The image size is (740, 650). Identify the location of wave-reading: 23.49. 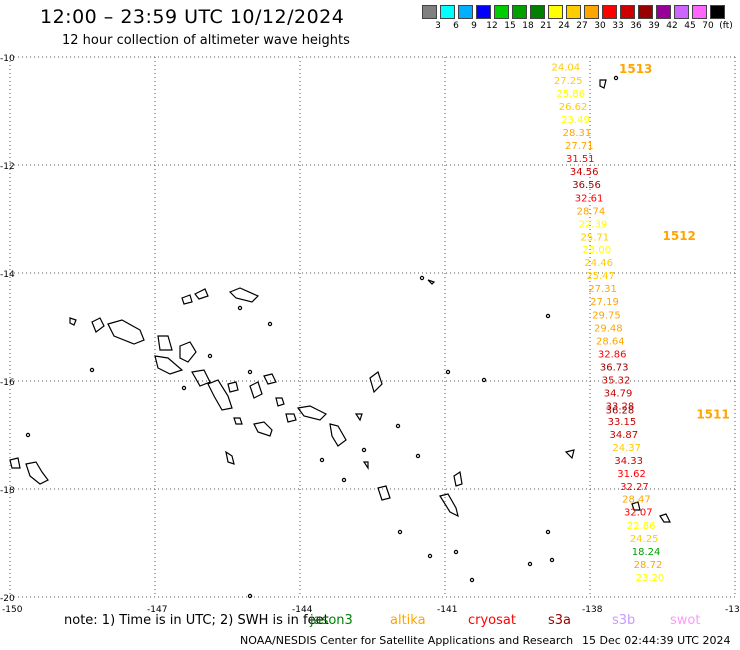
(575, 120).